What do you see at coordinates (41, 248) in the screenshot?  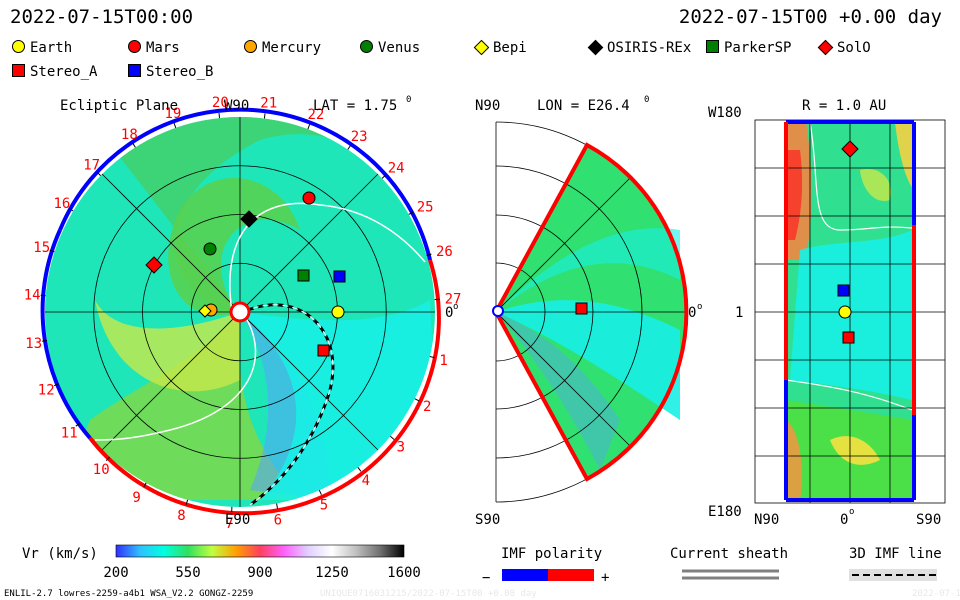 I see `carrington-tick-label: 15` at bounding box center [41, 248].